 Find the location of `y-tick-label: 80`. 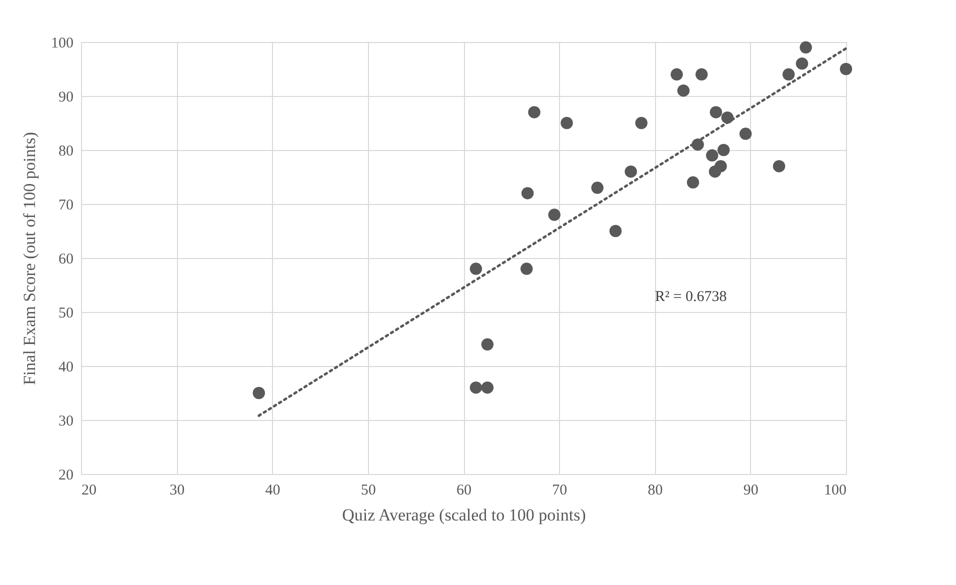

y-tick-label: 80 is located at coordinates (66, 152).